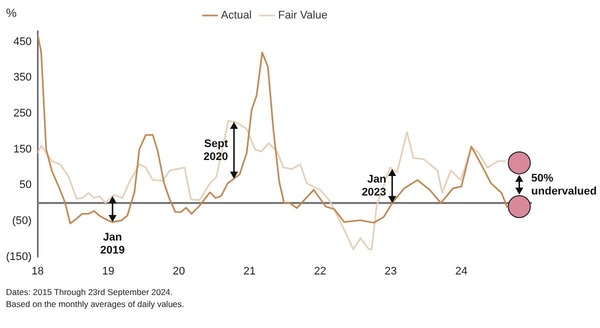 This screenshot has height=328, width=600. What do you see at coordinates (19, 256) in the screenshot?
I see `y-tick-label: (150)` at bounding box center [19, 256].